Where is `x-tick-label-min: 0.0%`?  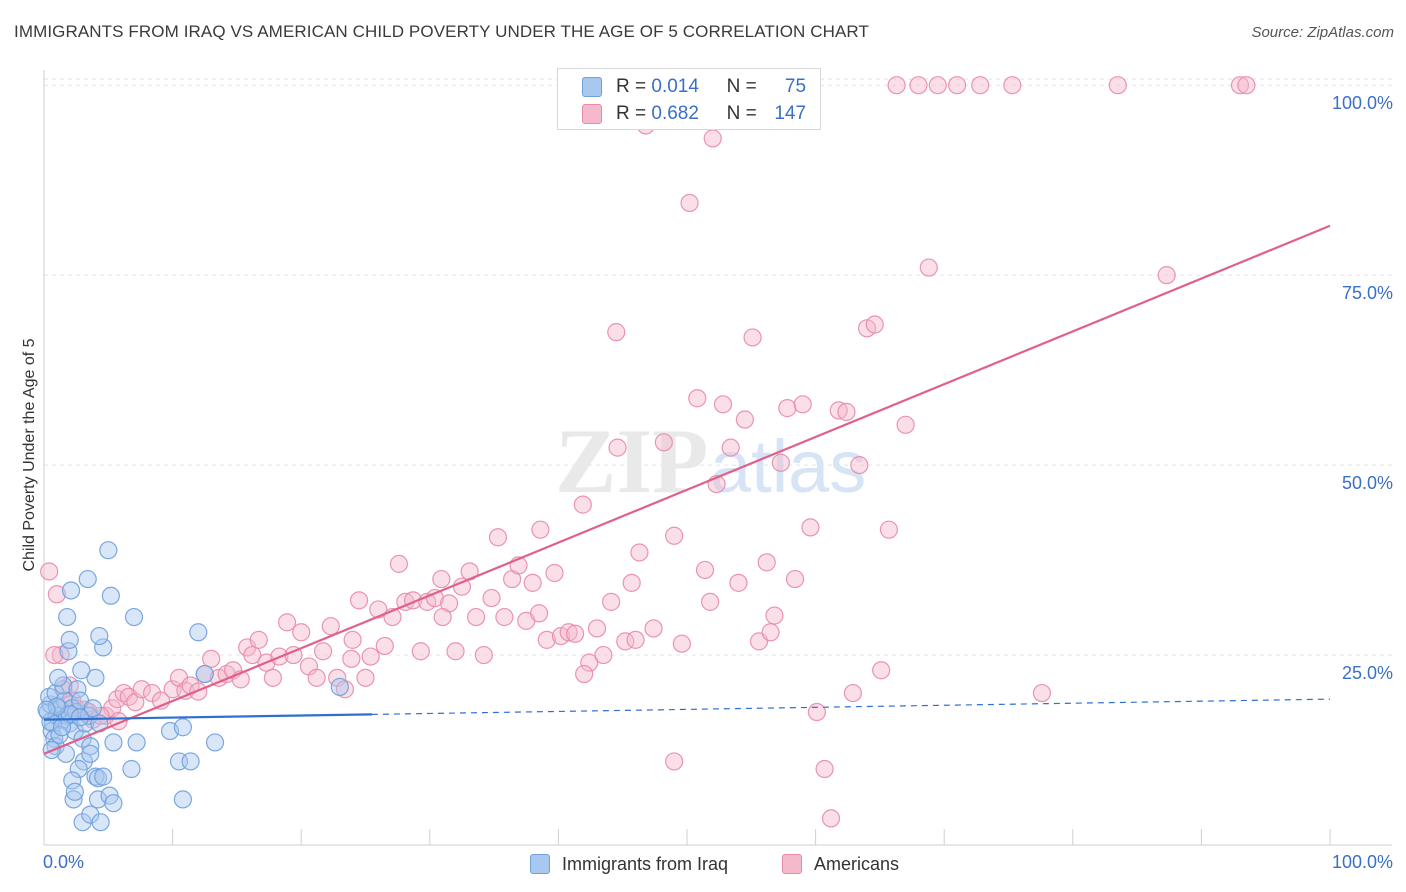 x-tick-label-min: 0.0% is located at coordinates (64, 862).